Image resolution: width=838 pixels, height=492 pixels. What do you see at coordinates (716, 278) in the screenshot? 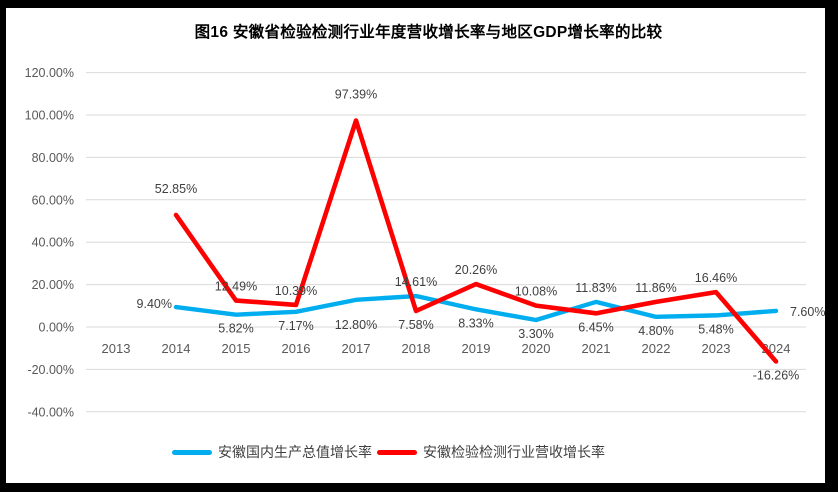
I see `data-label: 16.46%` at bounding box center [716, 278].